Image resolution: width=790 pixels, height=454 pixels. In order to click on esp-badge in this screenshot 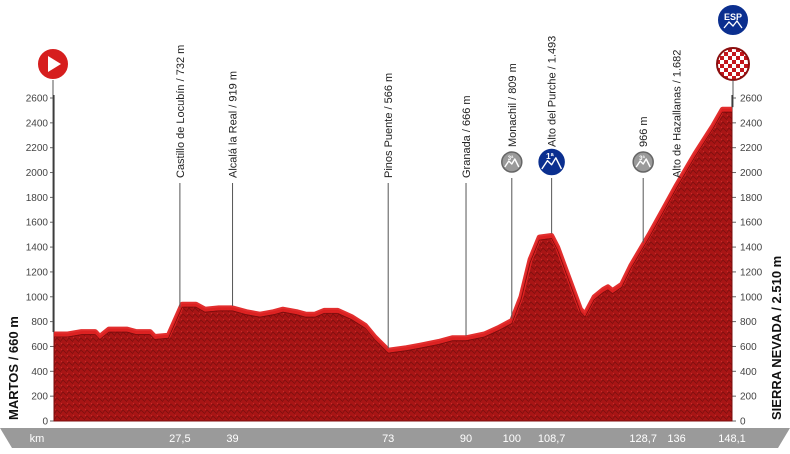, I will do `click(733, 20)`.